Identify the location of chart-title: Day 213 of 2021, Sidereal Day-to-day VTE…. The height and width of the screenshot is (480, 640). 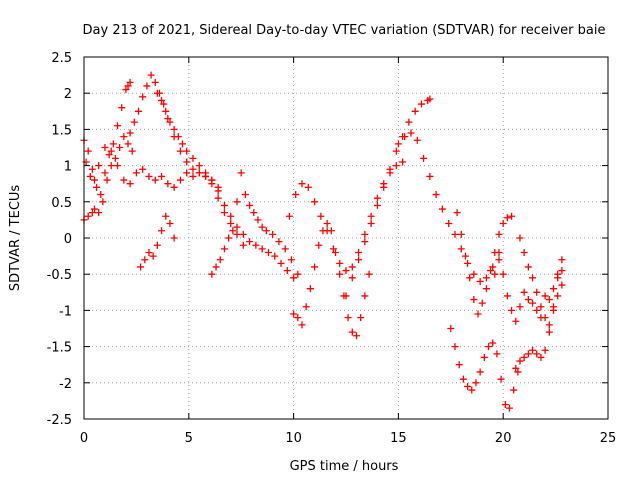
(344, 30).